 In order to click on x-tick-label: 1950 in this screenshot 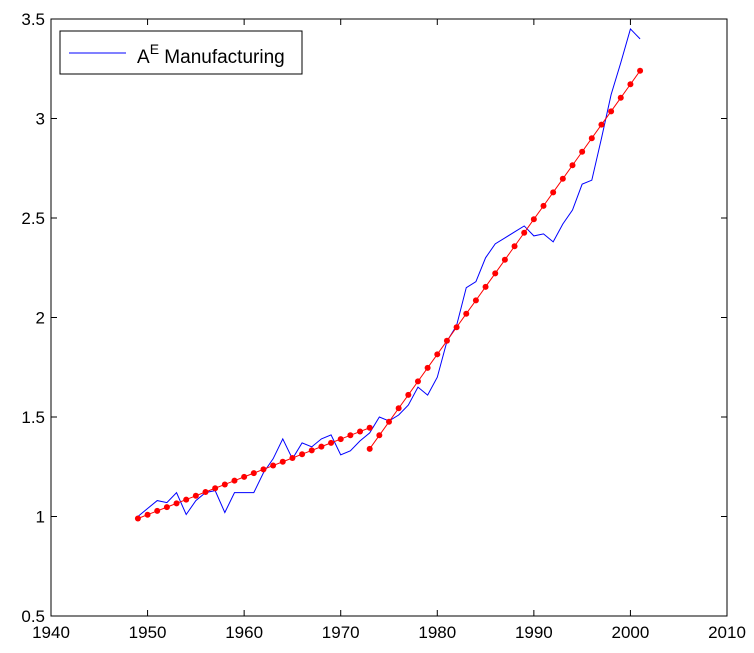, I will do `click(148, 632)`.